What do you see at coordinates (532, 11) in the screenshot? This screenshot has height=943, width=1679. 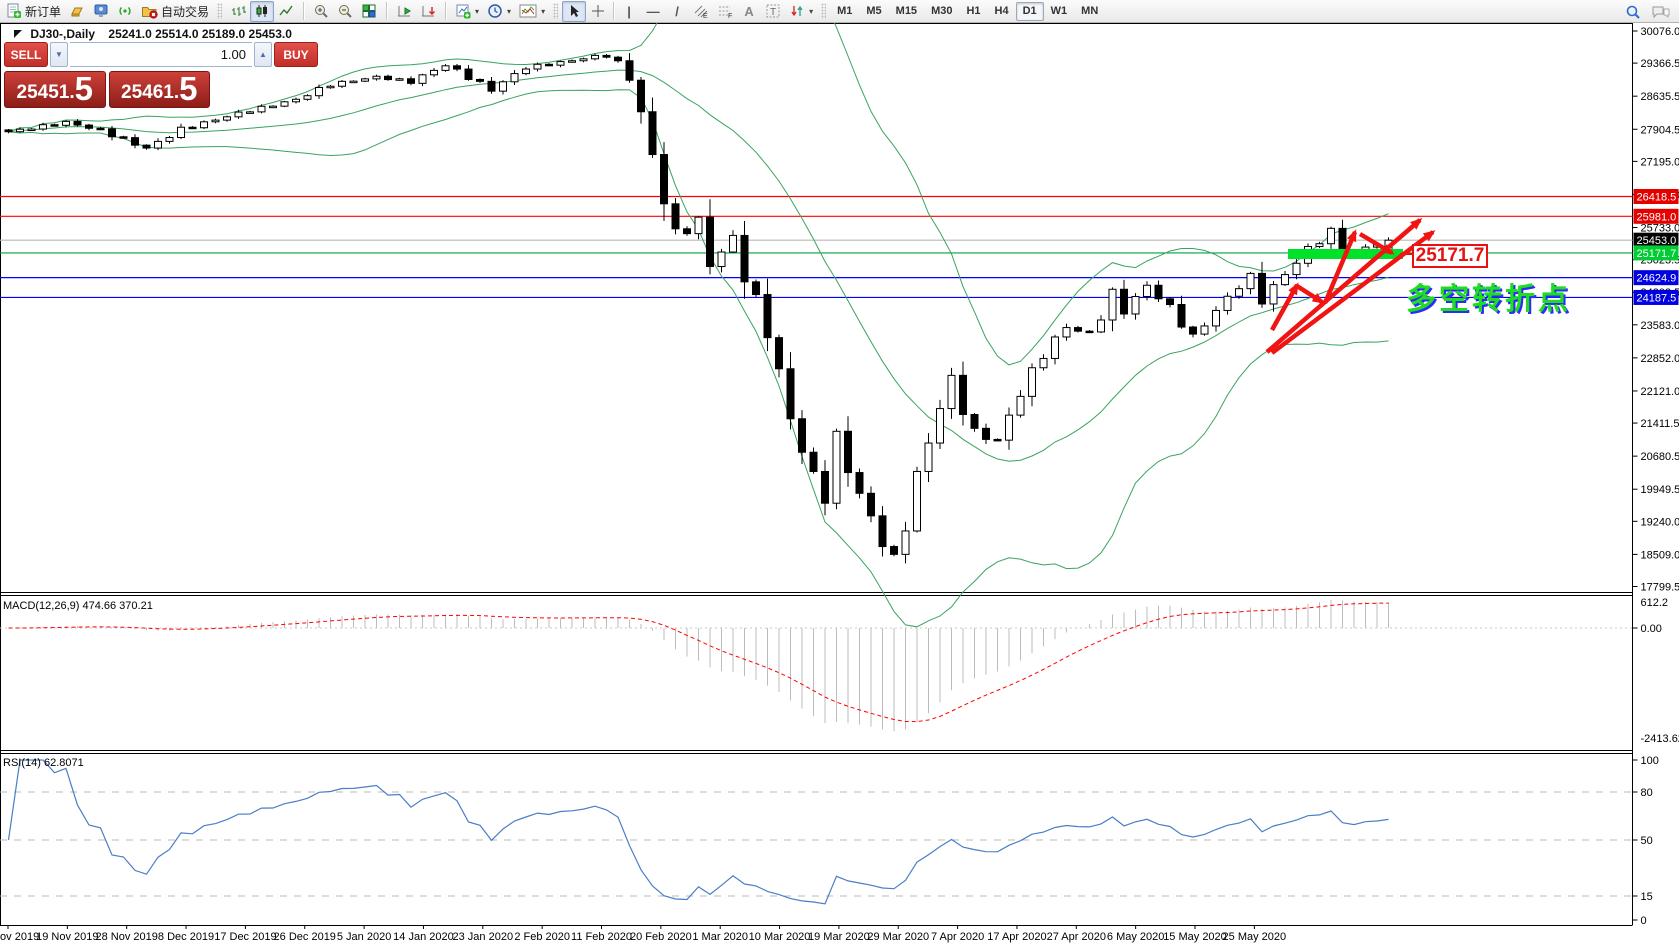 I see `indicators-button: ▾` at bounding box center [532, 11].